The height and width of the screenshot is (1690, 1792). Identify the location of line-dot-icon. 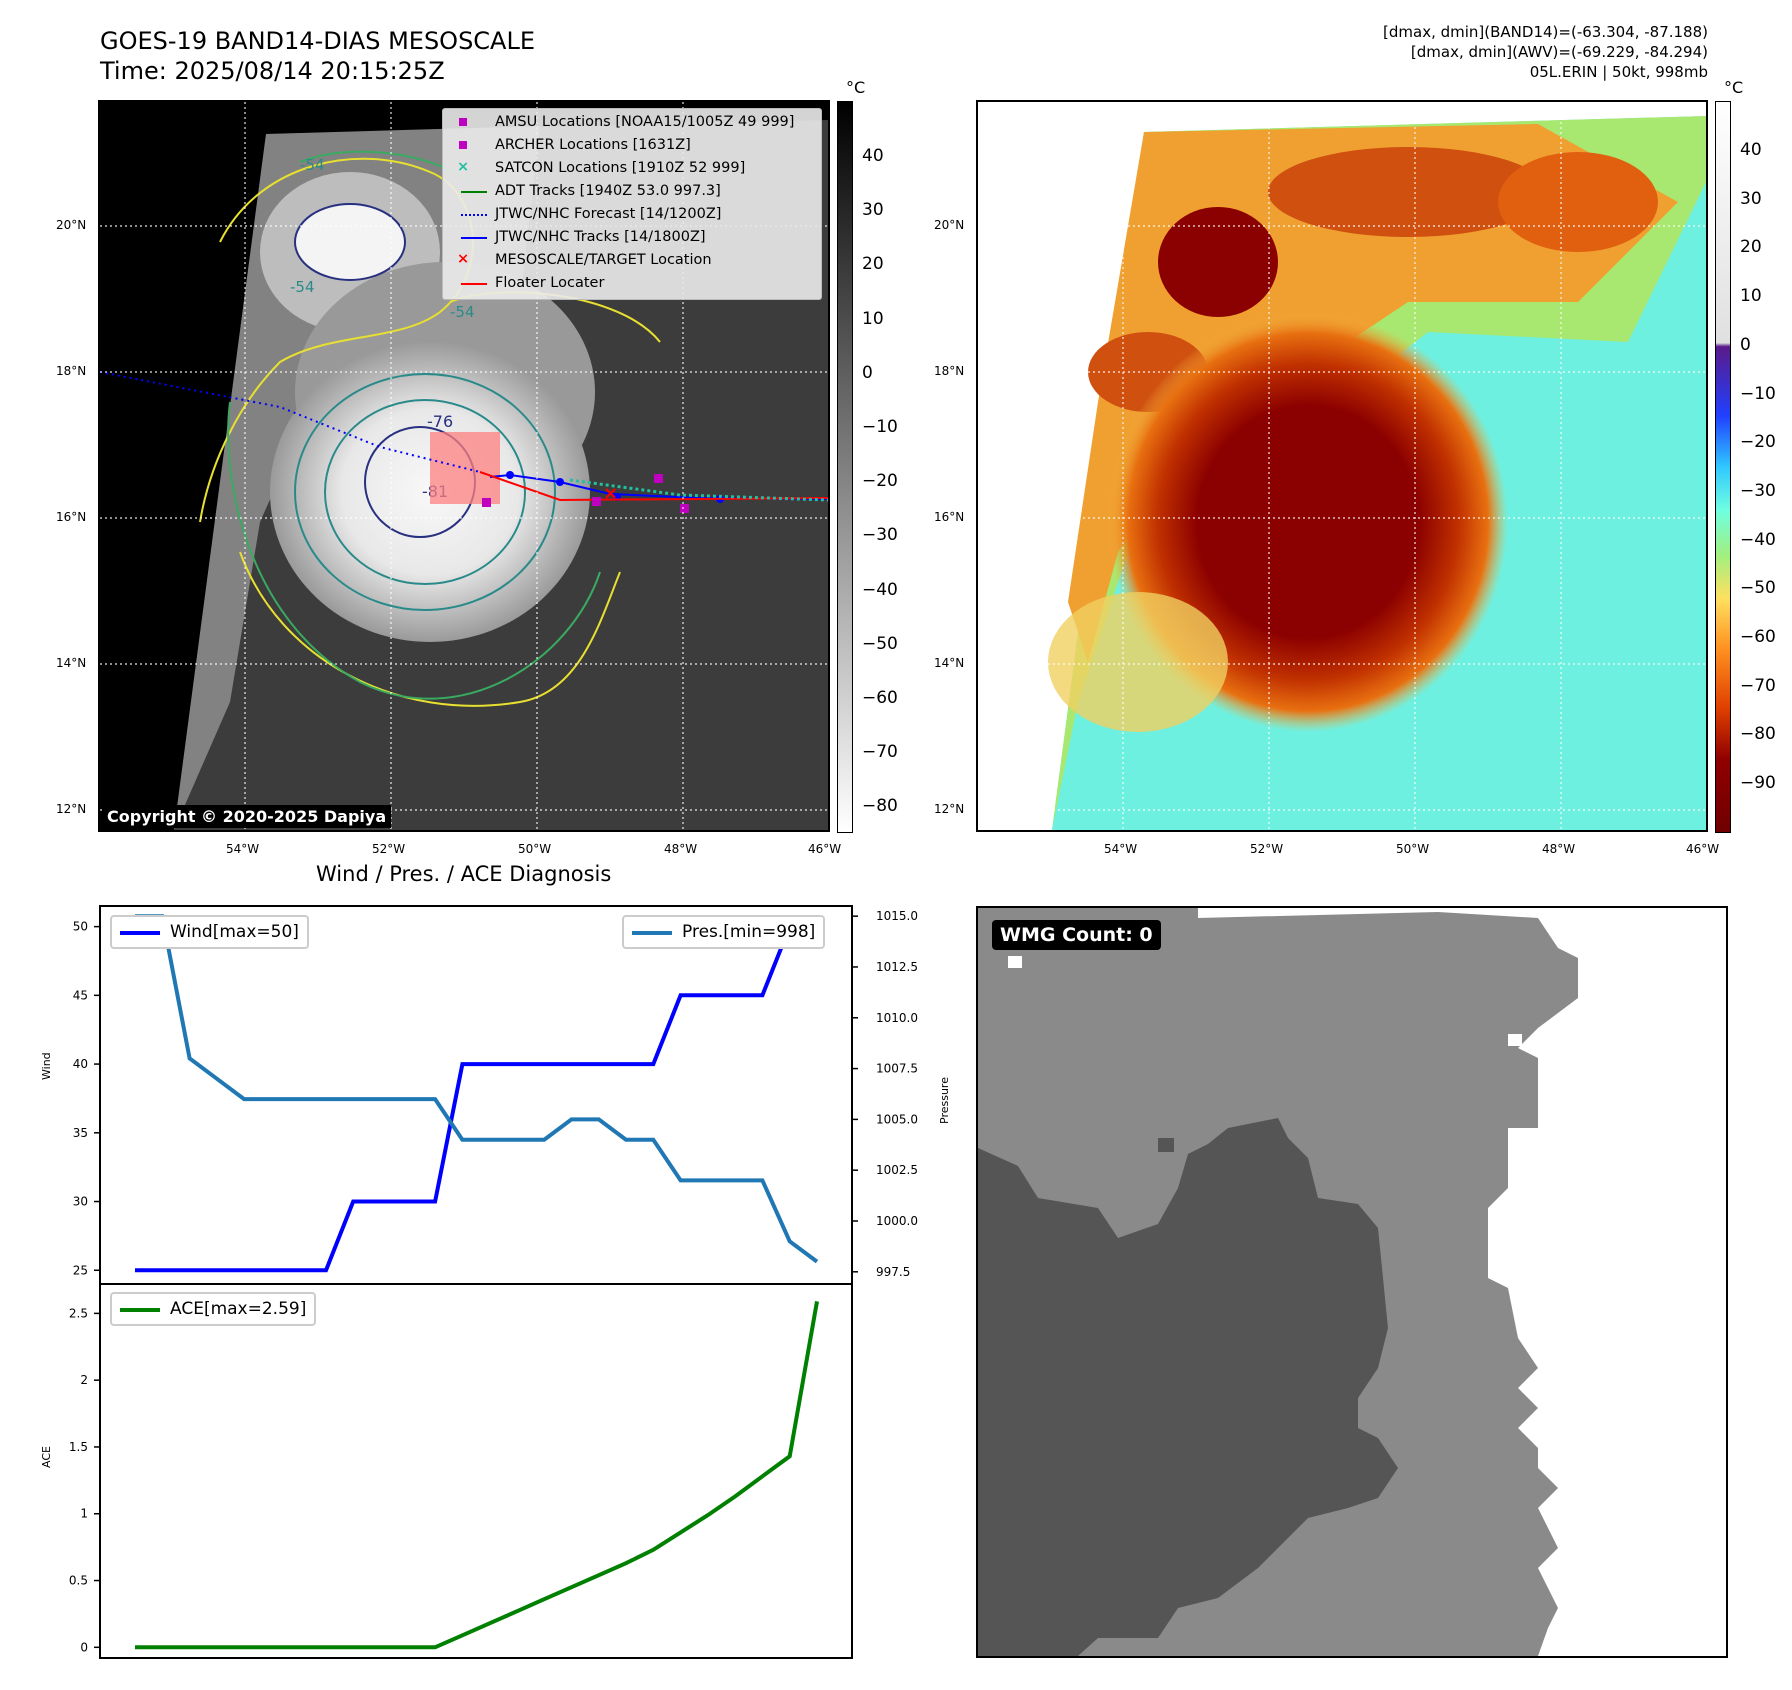
(474, 238).